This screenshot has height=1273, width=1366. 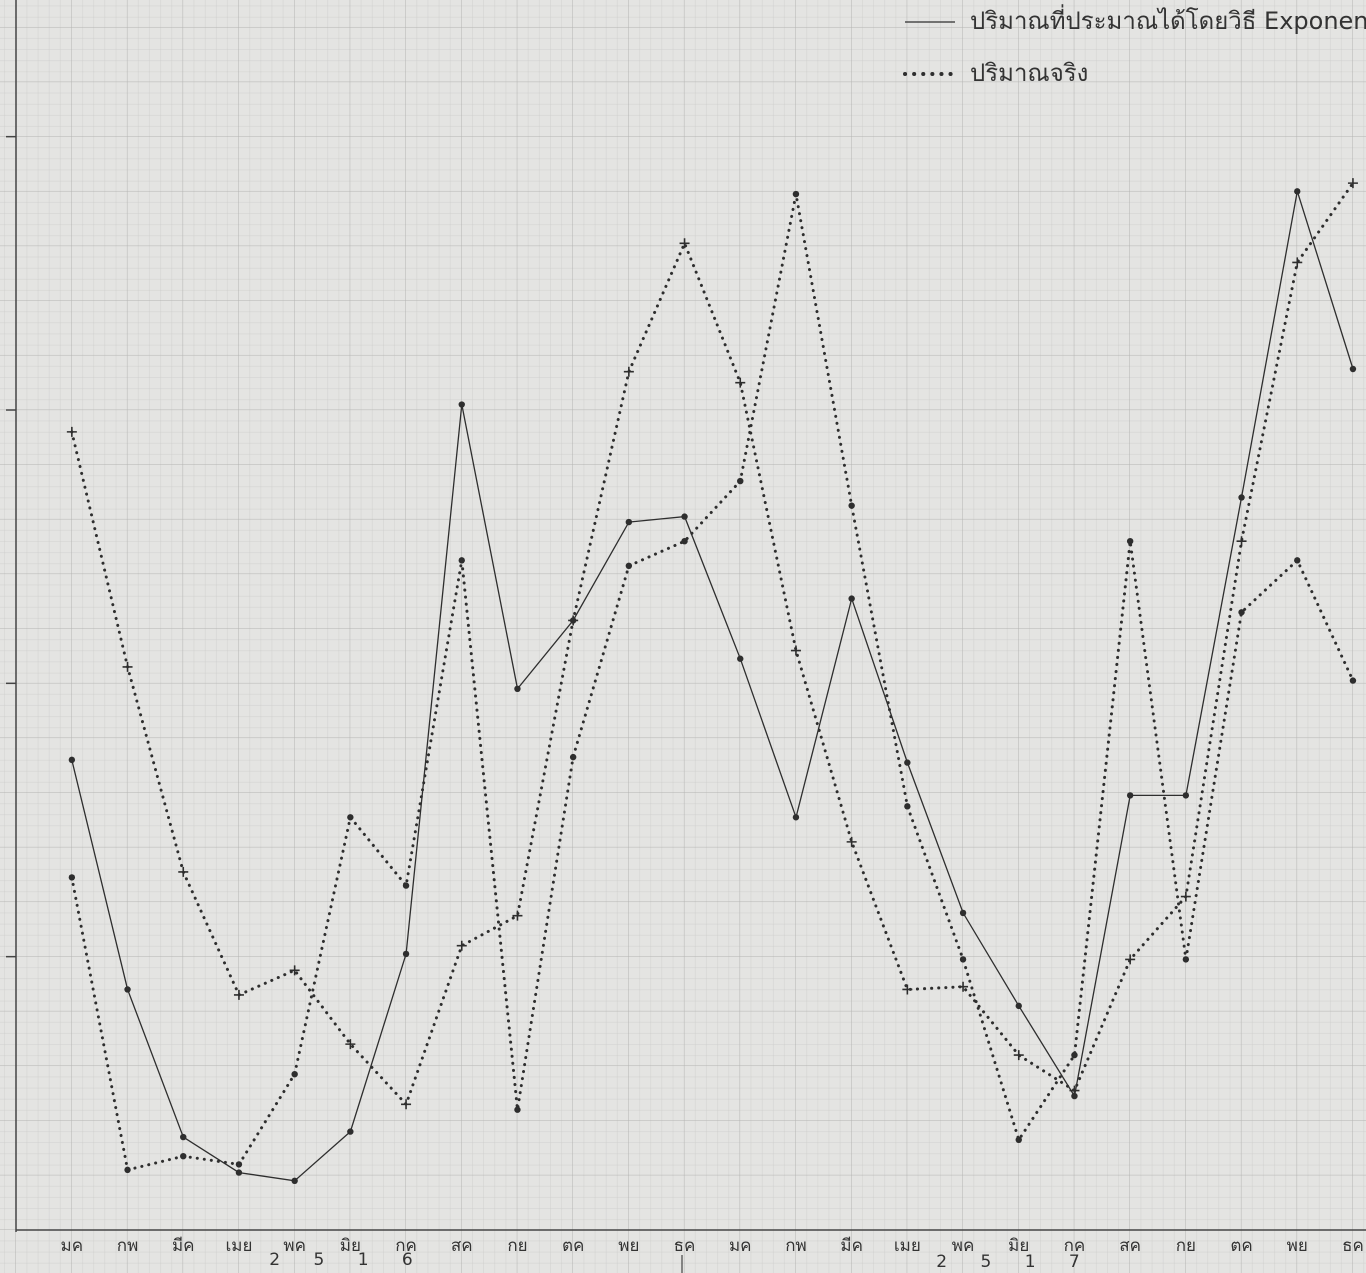 I want to click on legend-label: ปริมาณที่ประมาณได้โดยวิธี Exponential, so click(x=1168, y=19).